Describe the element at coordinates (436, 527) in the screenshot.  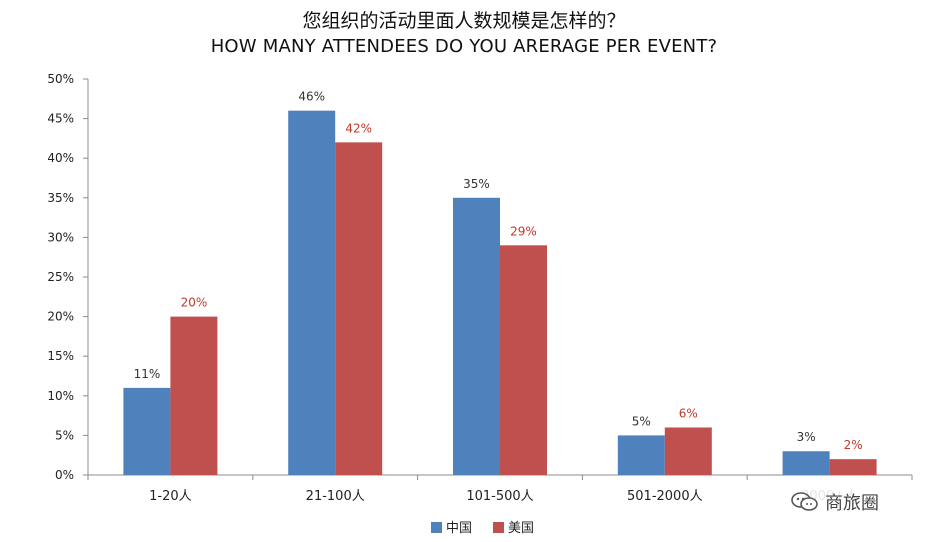
I see `legend-swatch-china` at that location.